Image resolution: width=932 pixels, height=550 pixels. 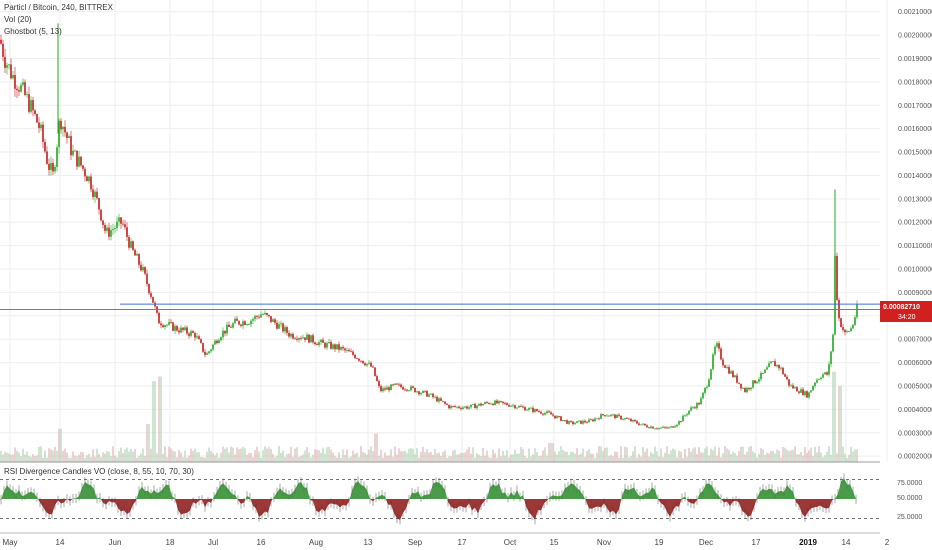 I want to click on price-tick-label: 0.00120000, so click(x=915, y=223).